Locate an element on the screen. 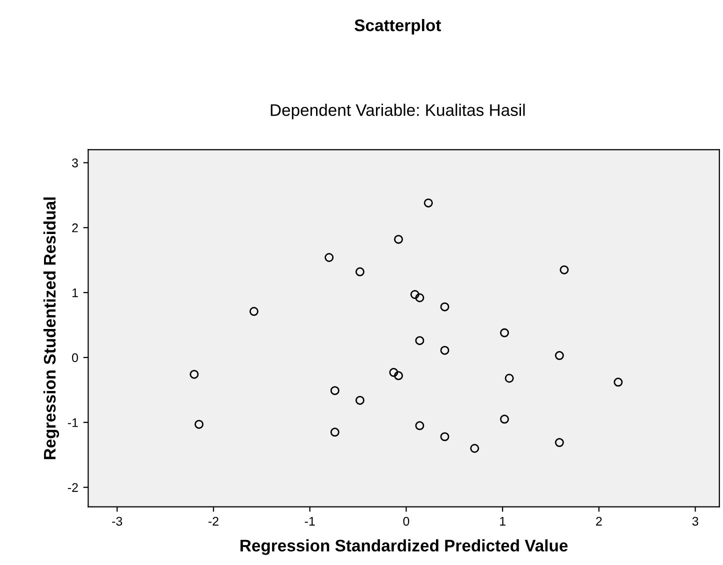  y-tick-label: -1 is located at coordinates (73, 422).